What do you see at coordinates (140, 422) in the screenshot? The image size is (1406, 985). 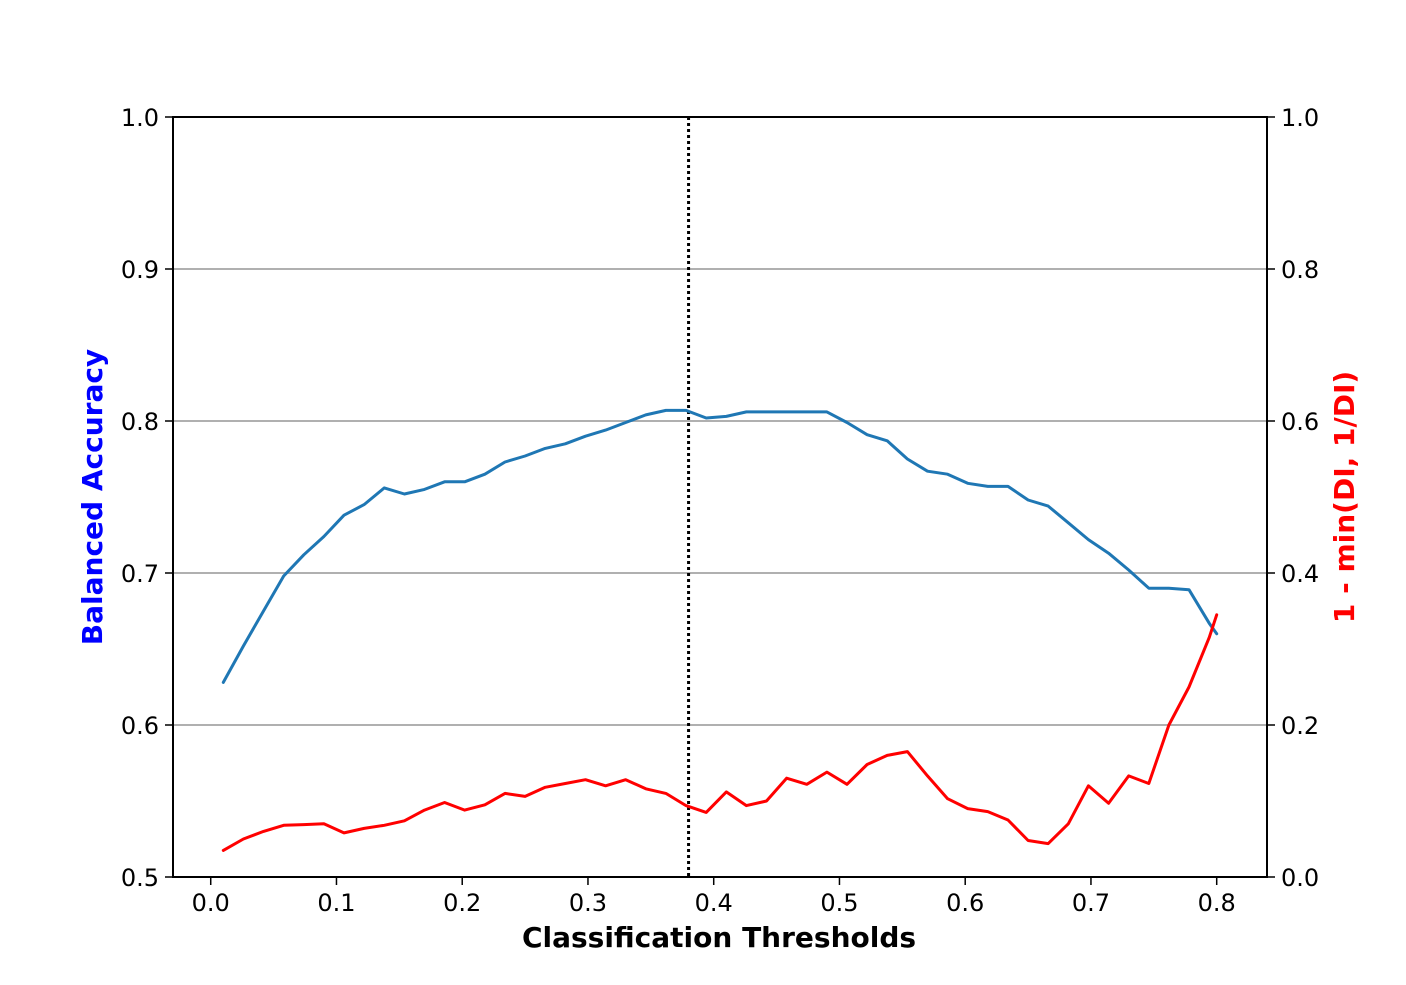 I see `y-tick-label: 0.8` at bounding box center [140, 422].